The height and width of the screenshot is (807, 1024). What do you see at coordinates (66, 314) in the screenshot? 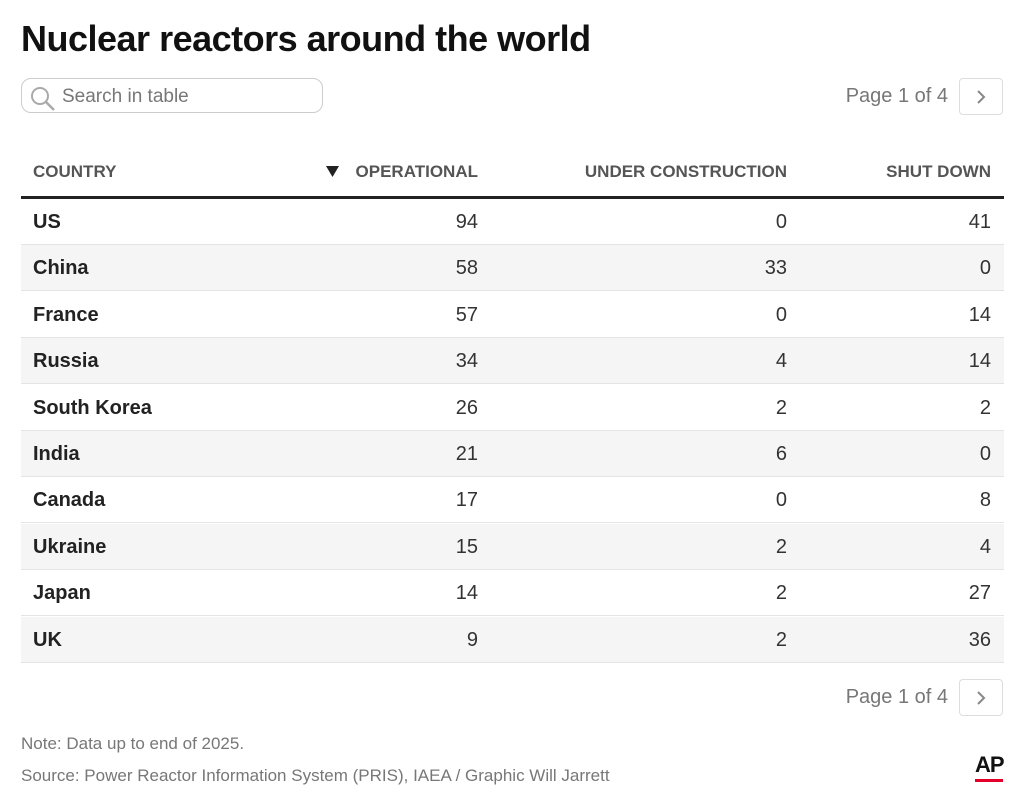
I see `country-cell: France` at bounding box center [66, 314].